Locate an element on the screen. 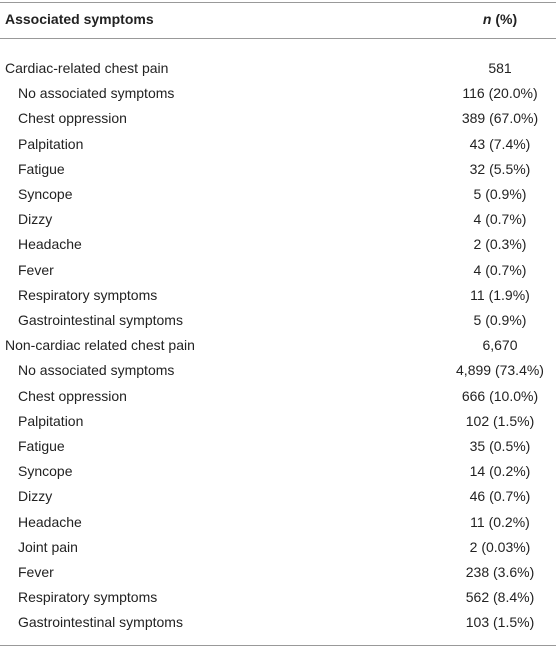  symptom-value: 43 (7.4%) is located at coordinates (500, 143).